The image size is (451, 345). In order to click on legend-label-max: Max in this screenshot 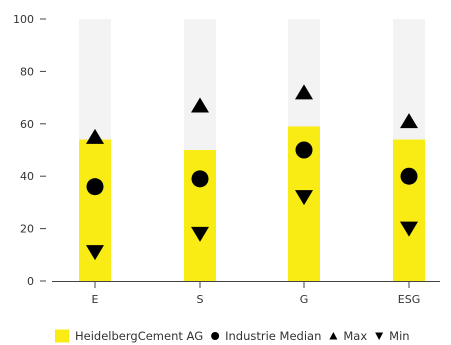, I will do `click(355, 336)`.